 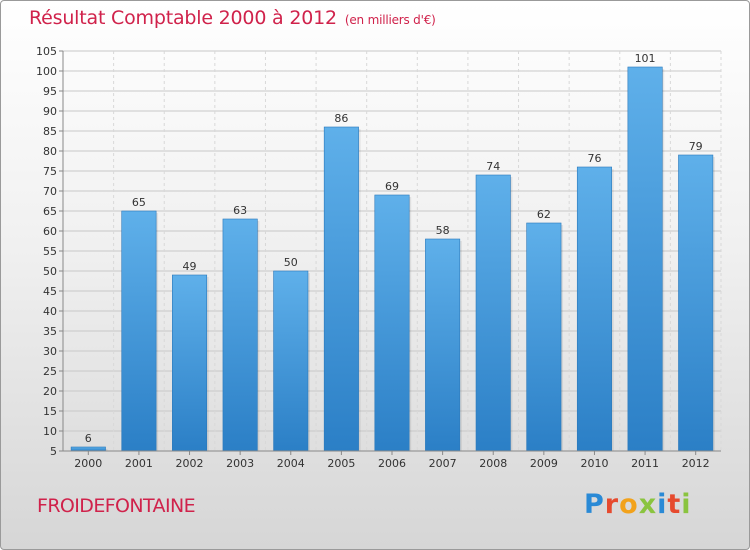 I want to click on y-tick-label: 5, so click(x=53, y=451).